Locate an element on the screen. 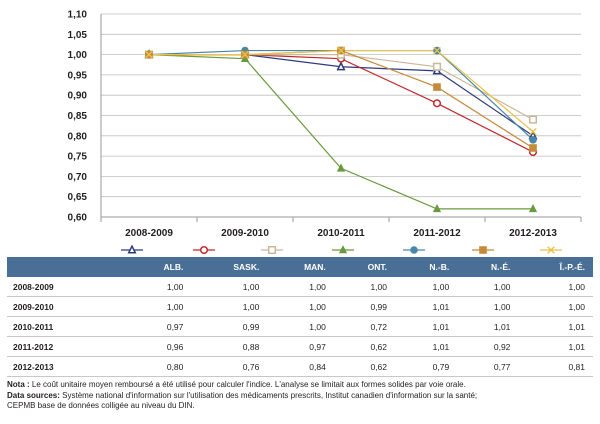  y-tick-label: 0,75 is located at coordinates (78, 157).